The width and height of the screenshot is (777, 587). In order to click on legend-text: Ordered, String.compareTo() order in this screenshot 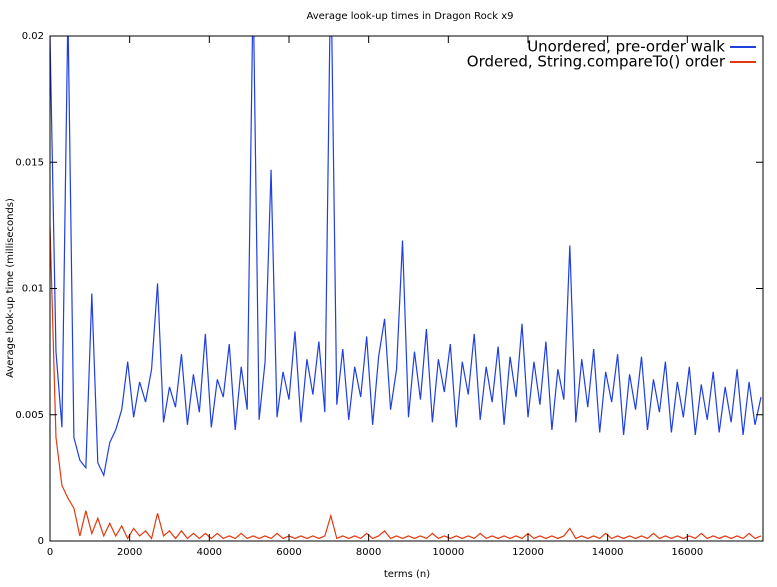, I will do `click(596, 62)`.